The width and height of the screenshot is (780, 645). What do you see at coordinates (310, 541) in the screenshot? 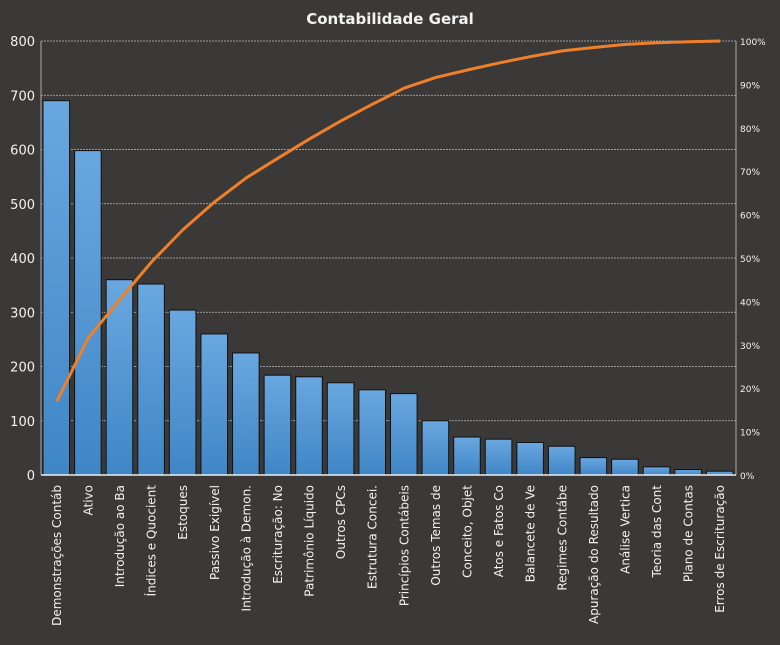
I see `x-tick-label: Patrimônio Líquido` at bounding box center [310, 541].